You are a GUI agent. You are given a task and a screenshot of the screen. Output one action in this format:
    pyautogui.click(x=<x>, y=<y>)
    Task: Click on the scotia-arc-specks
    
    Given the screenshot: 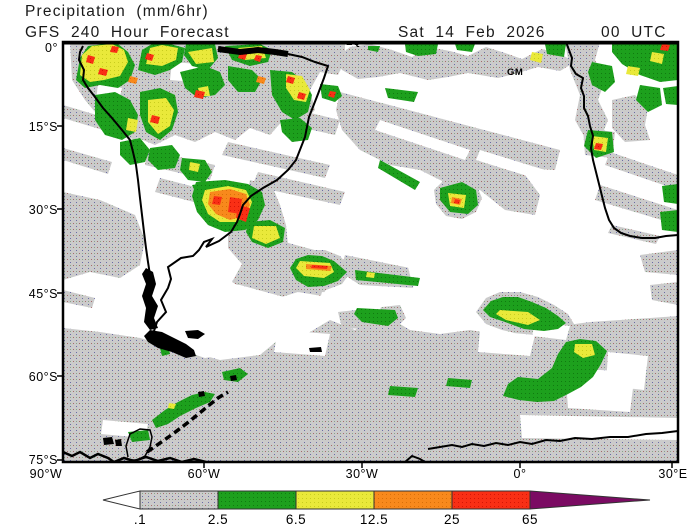 What is the action you would take?
    pyautogui.click(x=217, y=386)
    